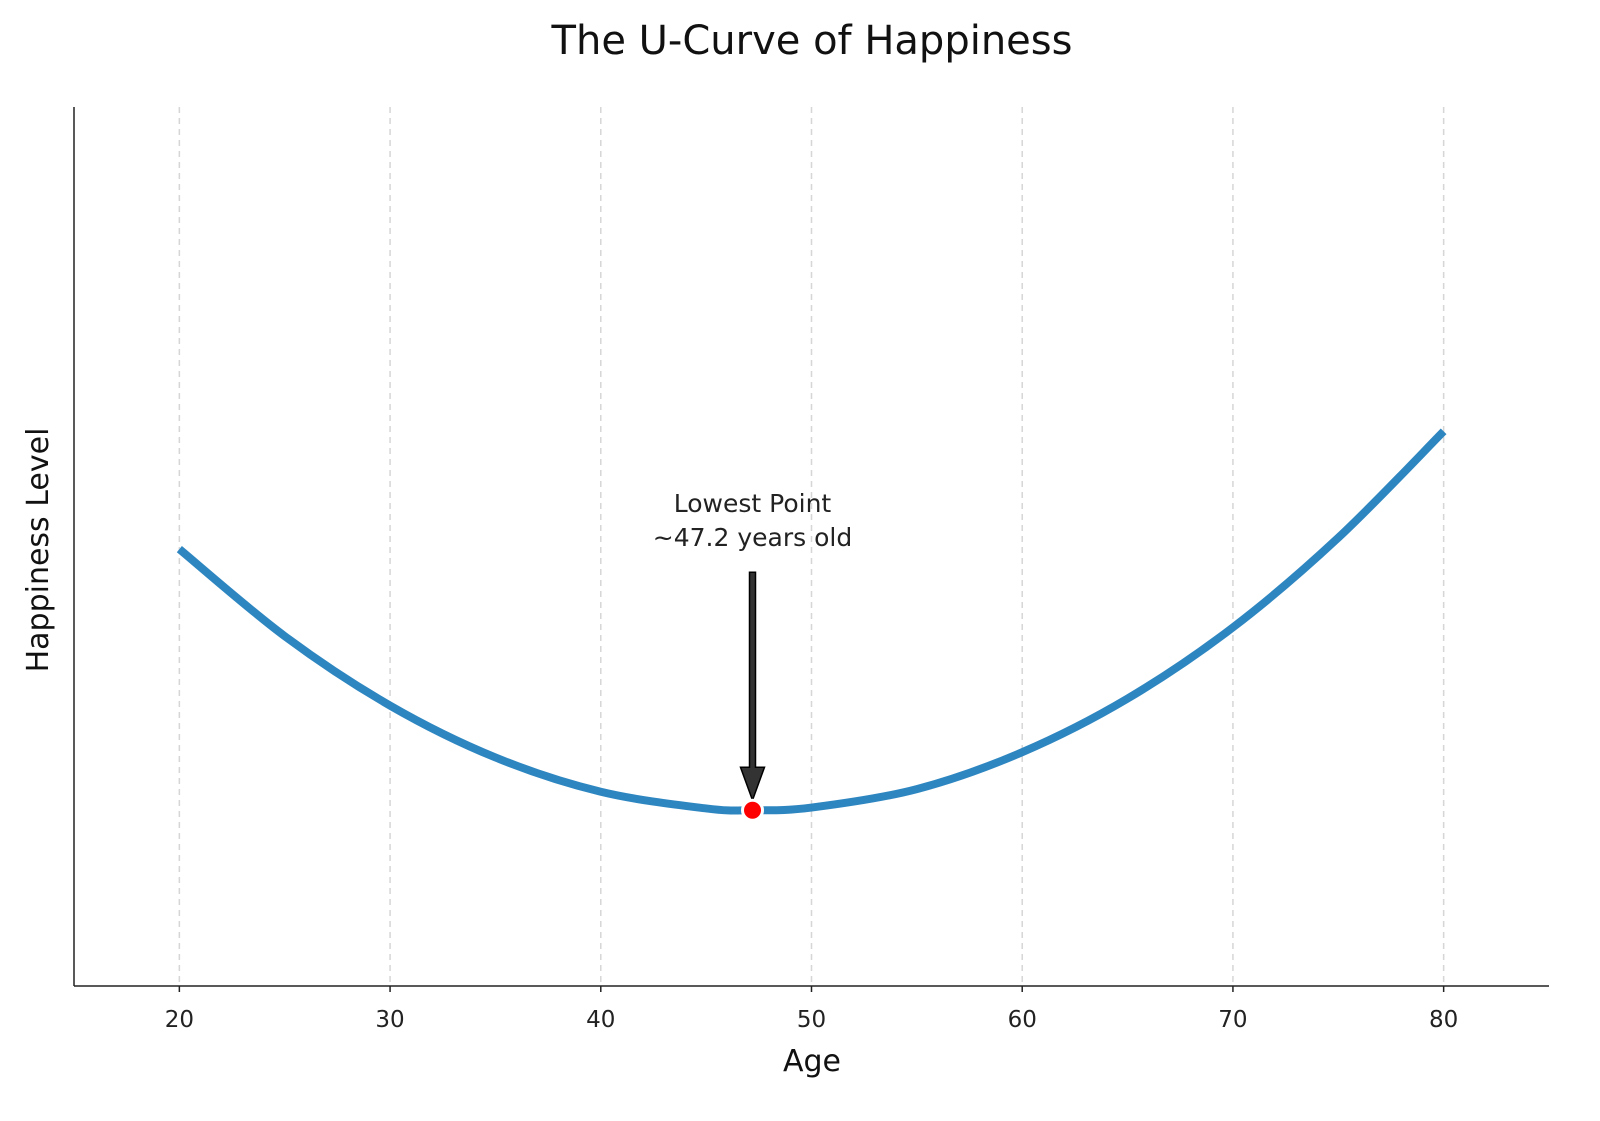 This screenshot has width=1600, height=1121. Describe the element at coordinates (752, 537) in the screenshot. I see `annotation-line-2: ~47.2 years old` at that location.